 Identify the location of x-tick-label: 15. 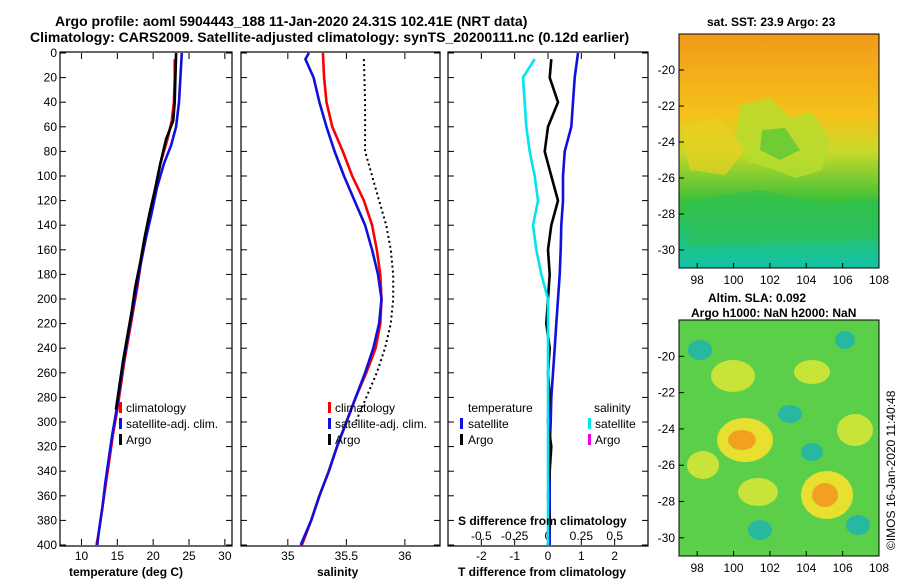
(118, 556).